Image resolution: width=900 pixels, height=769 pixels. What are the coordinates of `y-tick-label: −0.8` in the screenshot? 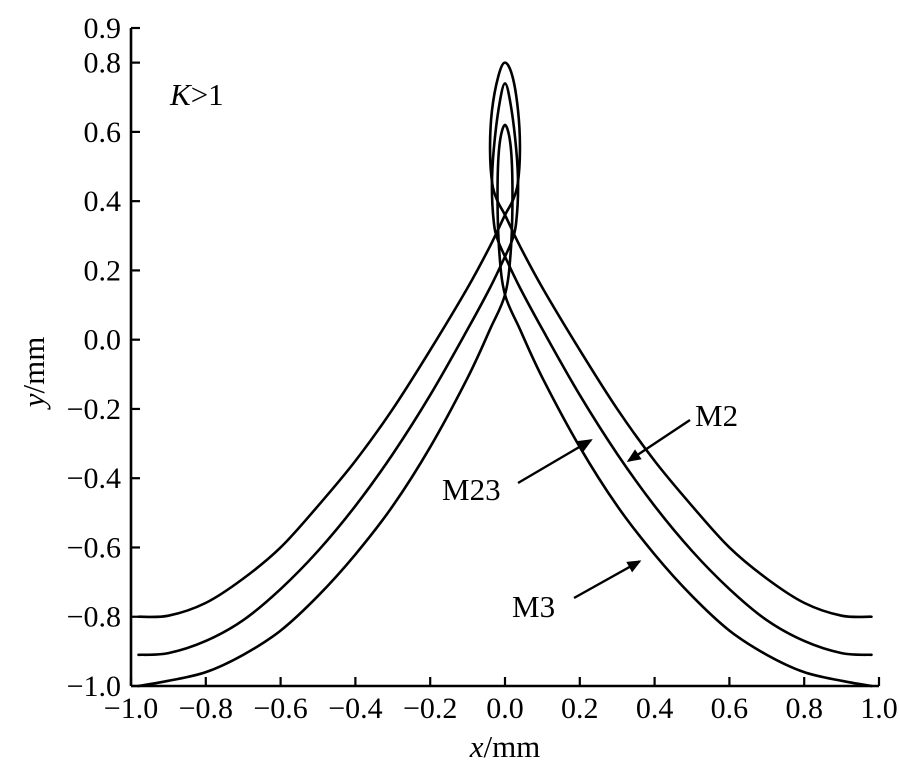 It's located at (94, 617).